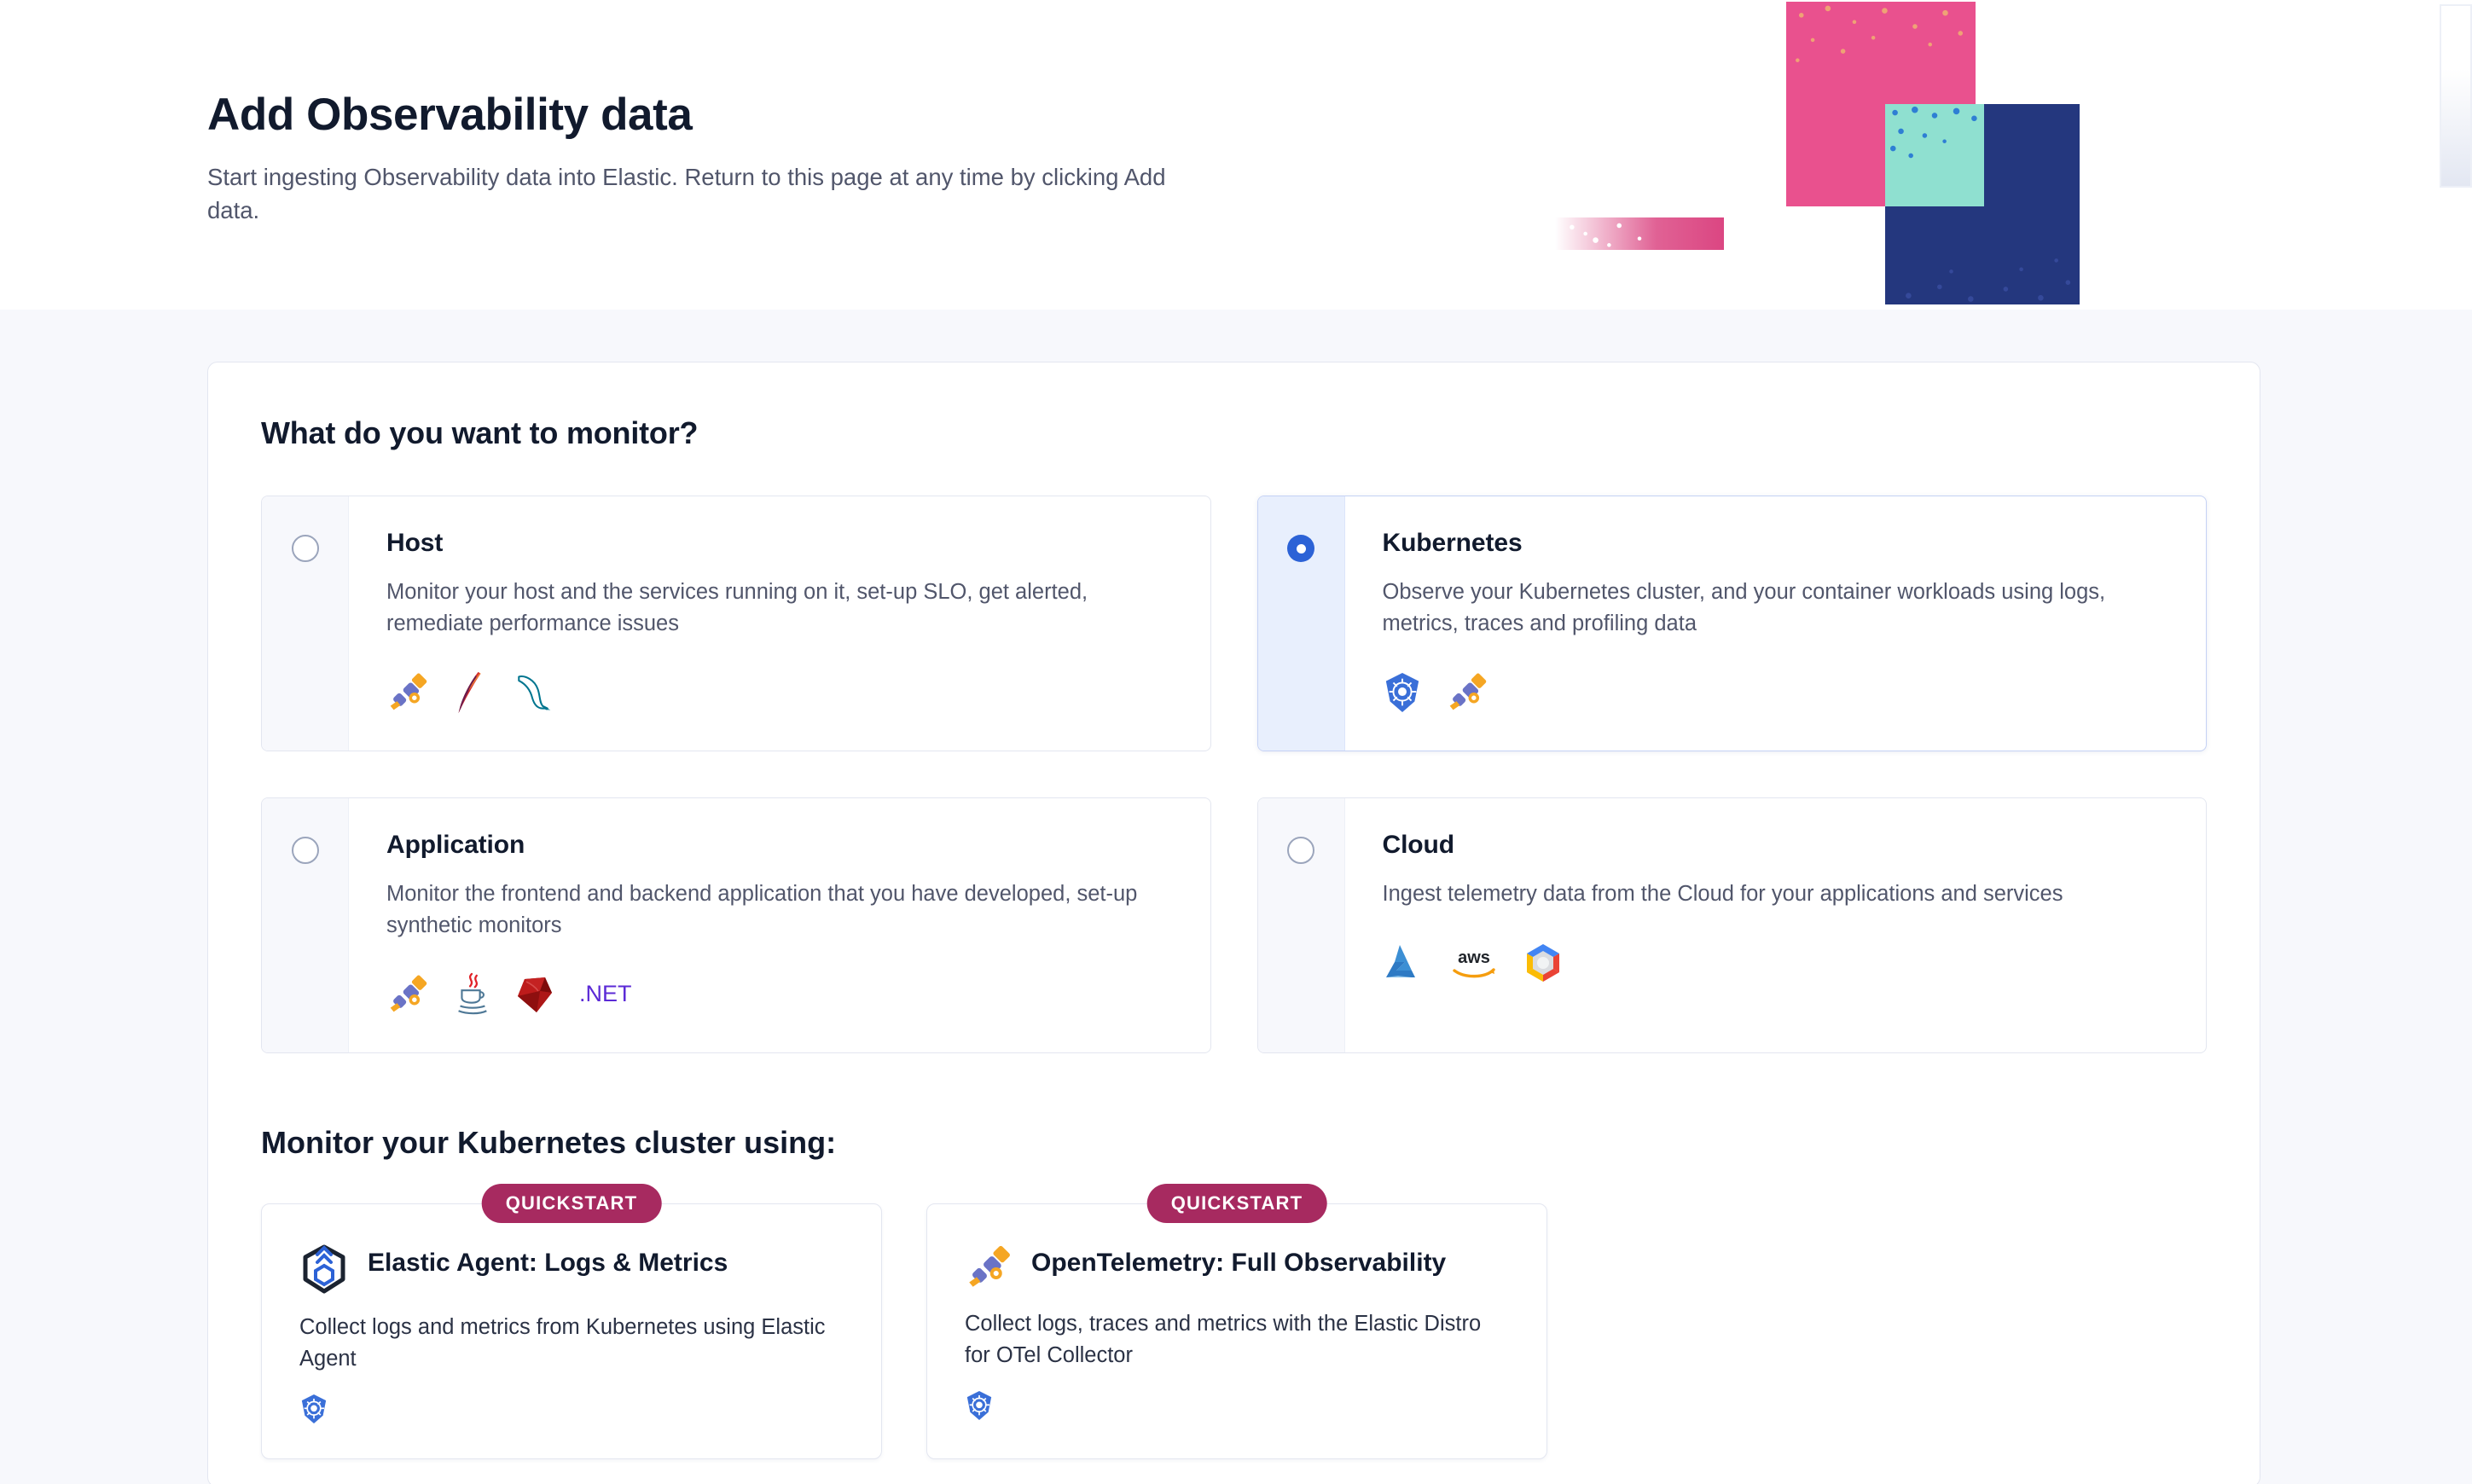 The image size is (2472, 1484). Describe the element at coordinates (2003, 155) in the screenshot. I see `decorative-header-artwork` at that location.